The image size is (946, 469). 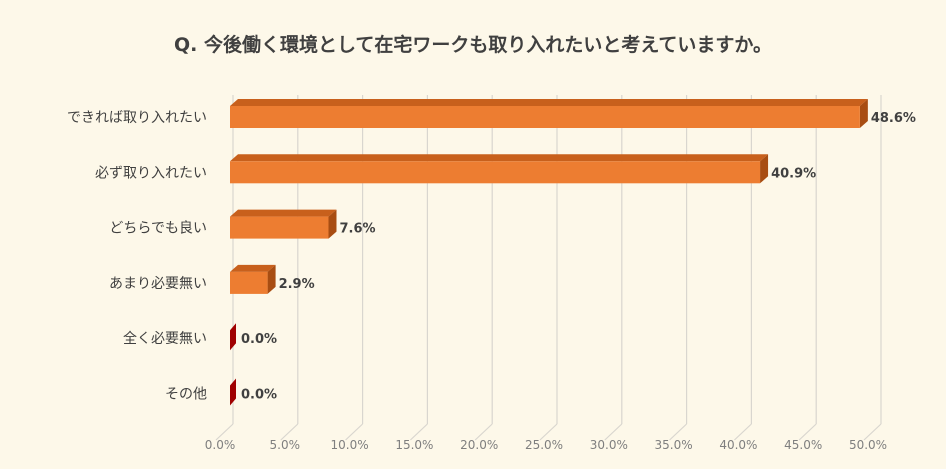 What do you see at coordinates (158, 284) in the screenshot?
I see `category-label: あまり必要無い` at bounding box center [158, 284].